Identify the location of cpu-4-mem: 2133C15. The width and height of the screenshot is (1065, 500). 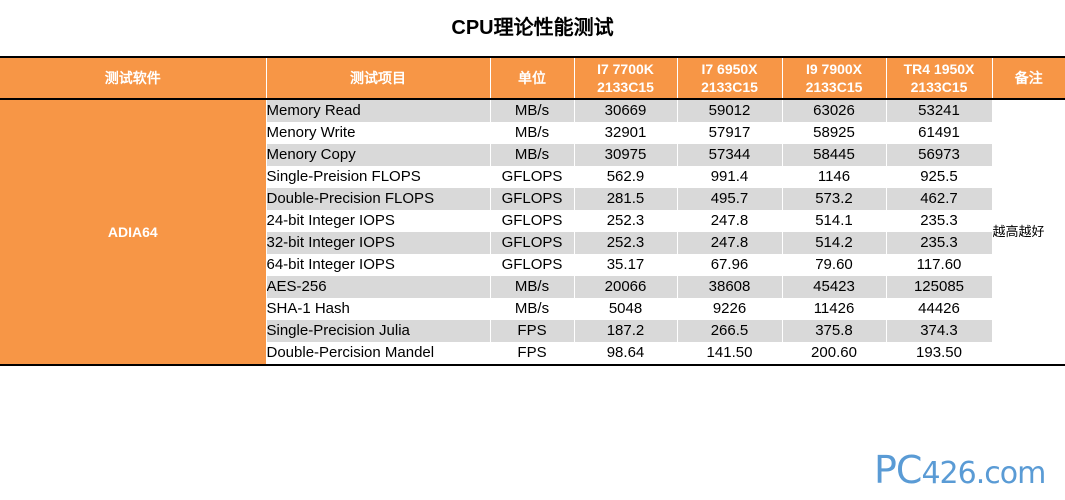
(939, 87).